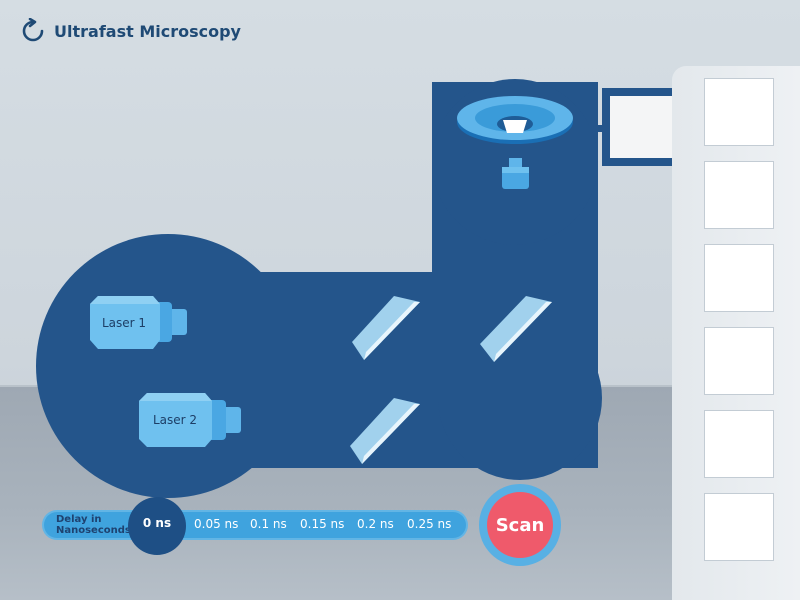 The image size is (800, 600). I want to click on sample-stage, so click(515, 120).